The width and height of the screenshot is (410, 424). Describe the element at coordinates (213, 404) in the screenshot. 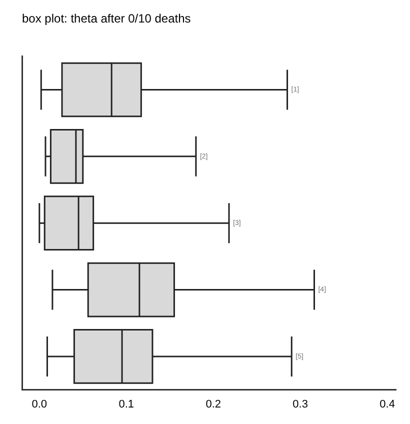

I see `x-tick-label: 0.2` at that location.